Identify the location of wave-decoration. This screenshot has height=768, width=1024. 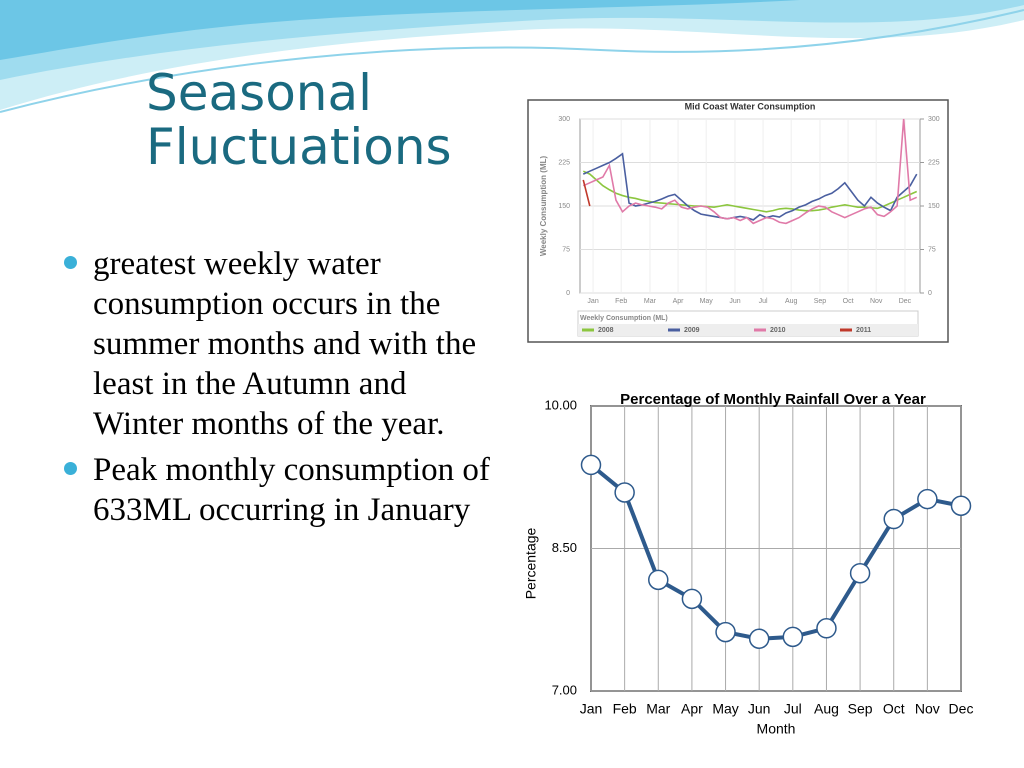
(512, 56).